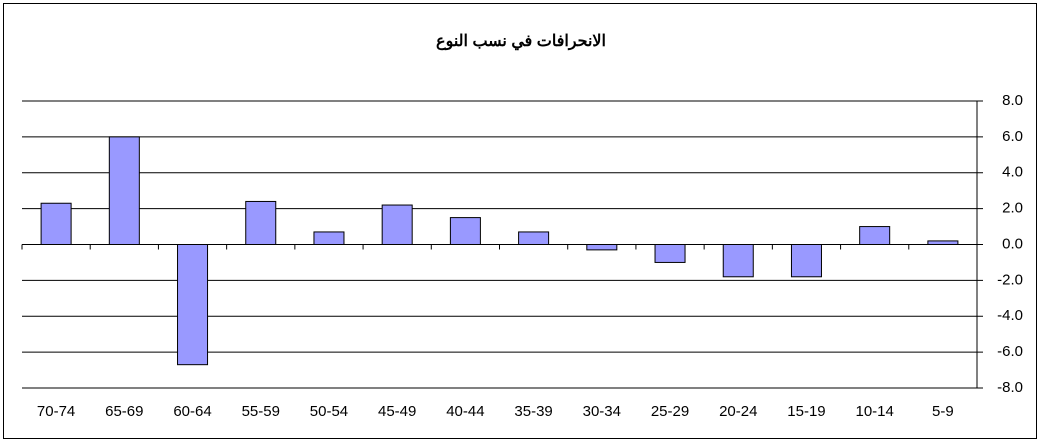 The height and width of the screenshot is (443, 1042). I want to click on x-tick-label: 30-34, so click(602, 411).